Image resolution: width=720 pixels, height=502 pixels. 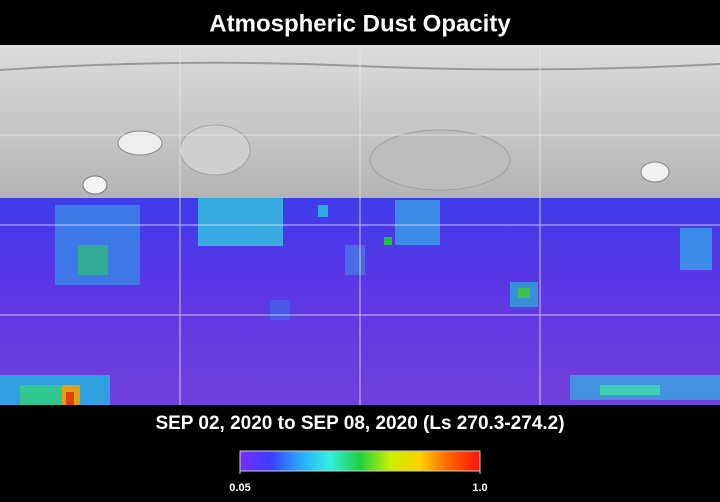 I want to click on colorbar, so click(x=360, y=461).